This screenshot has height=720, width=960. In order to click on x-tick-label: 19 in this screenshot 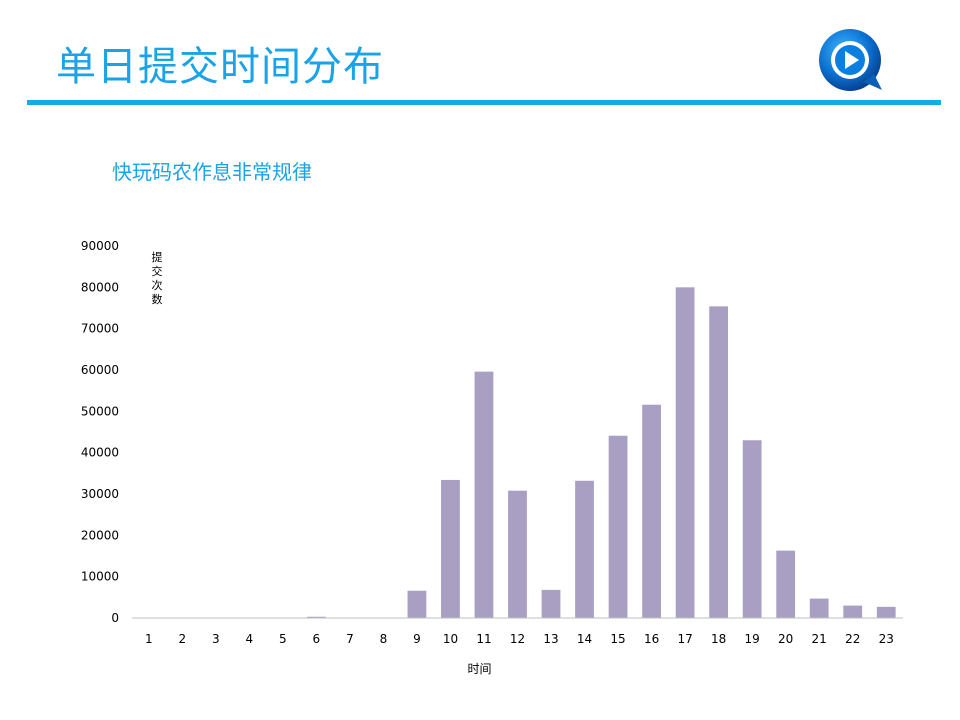, I will do `click(752, 639)`.